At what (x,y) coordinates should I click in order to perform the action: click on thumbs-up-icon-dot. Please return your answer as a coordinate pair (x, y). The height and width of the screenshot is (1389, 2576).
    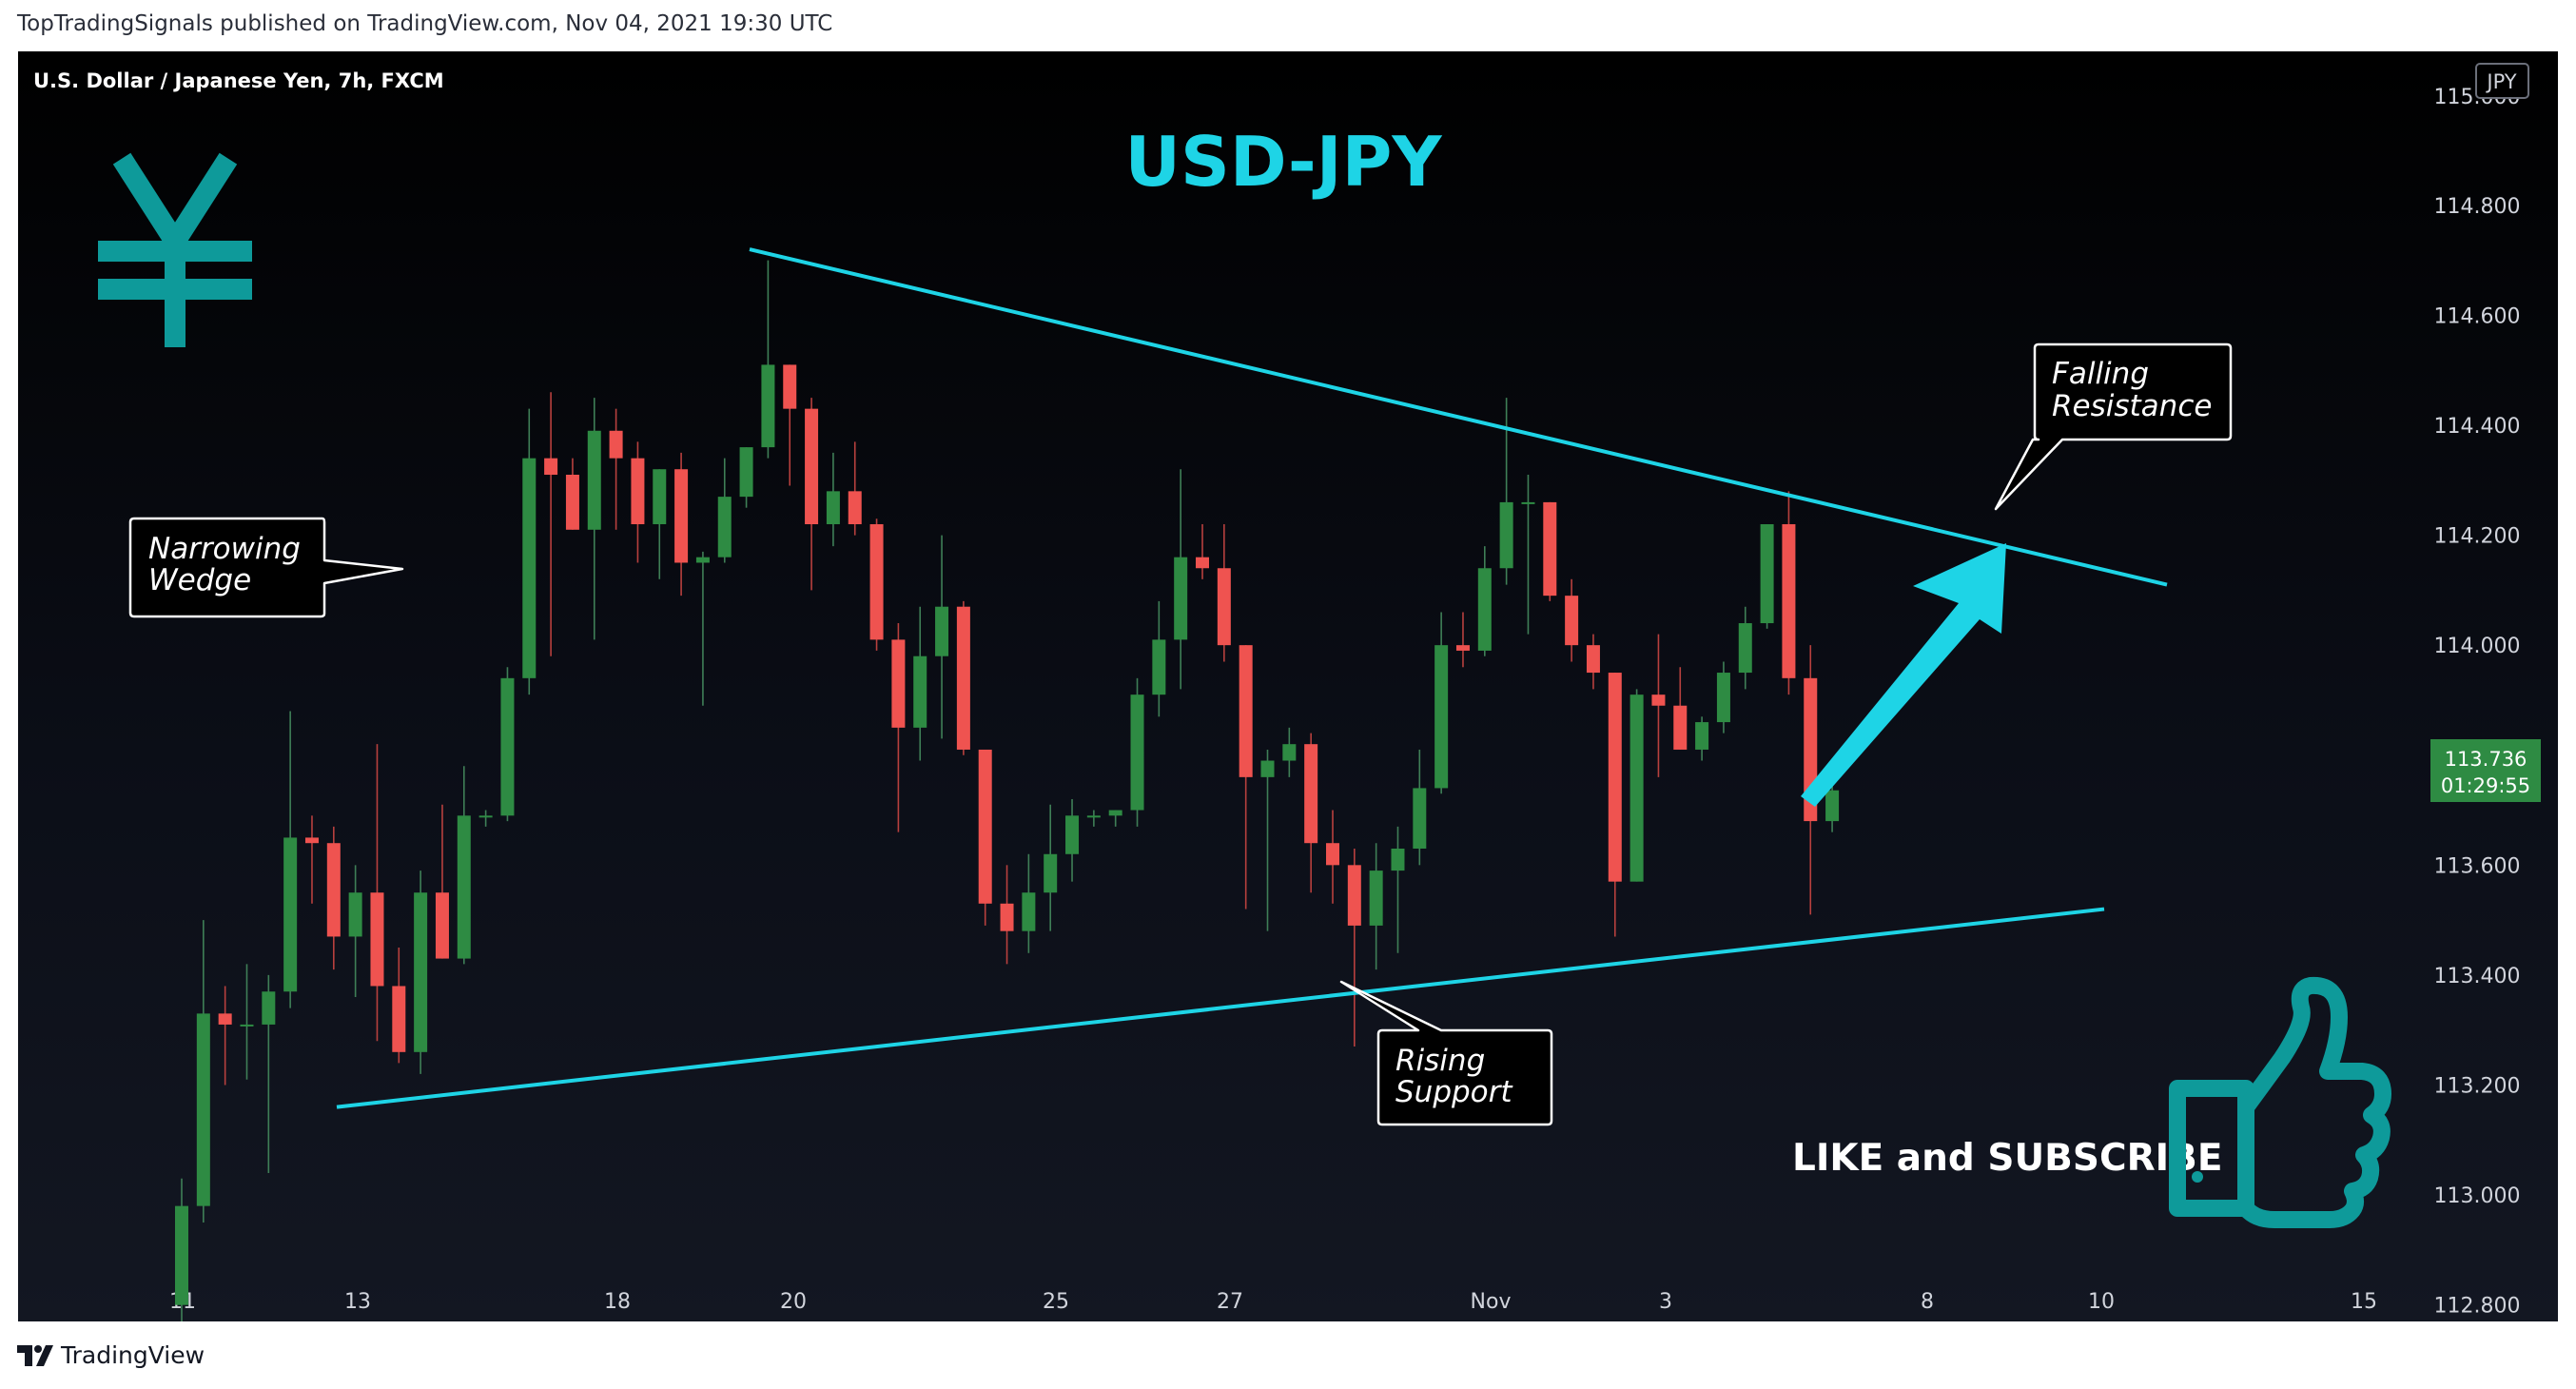
    Looking at the image, I should click on (2197, 1177).